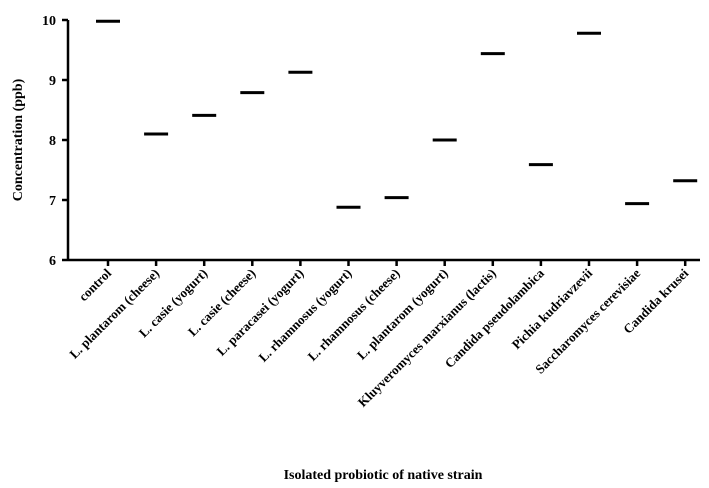  I want to click on x-tick-label: L. plantarom (cheese), so click(114, 314).